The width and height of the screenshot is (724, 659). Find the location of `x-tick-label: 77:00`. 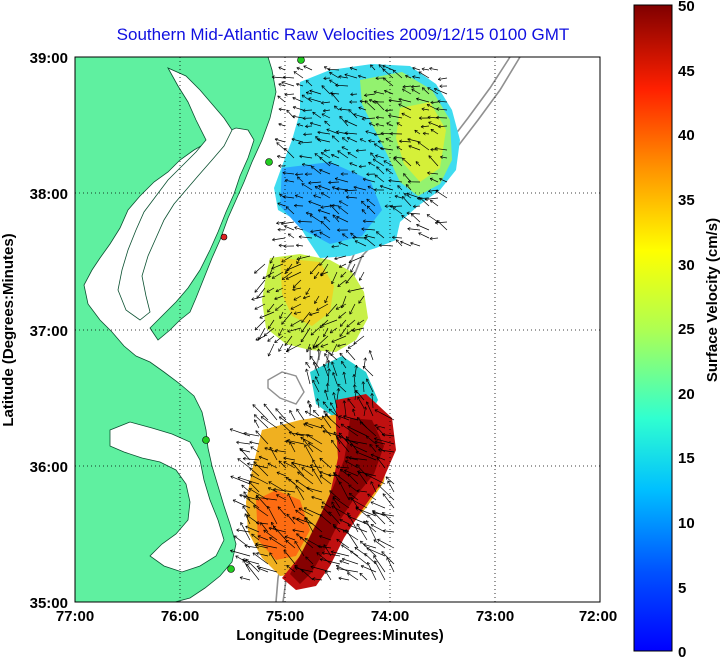

x-tick-label: 77:00 is located at coordinates (75, 616).